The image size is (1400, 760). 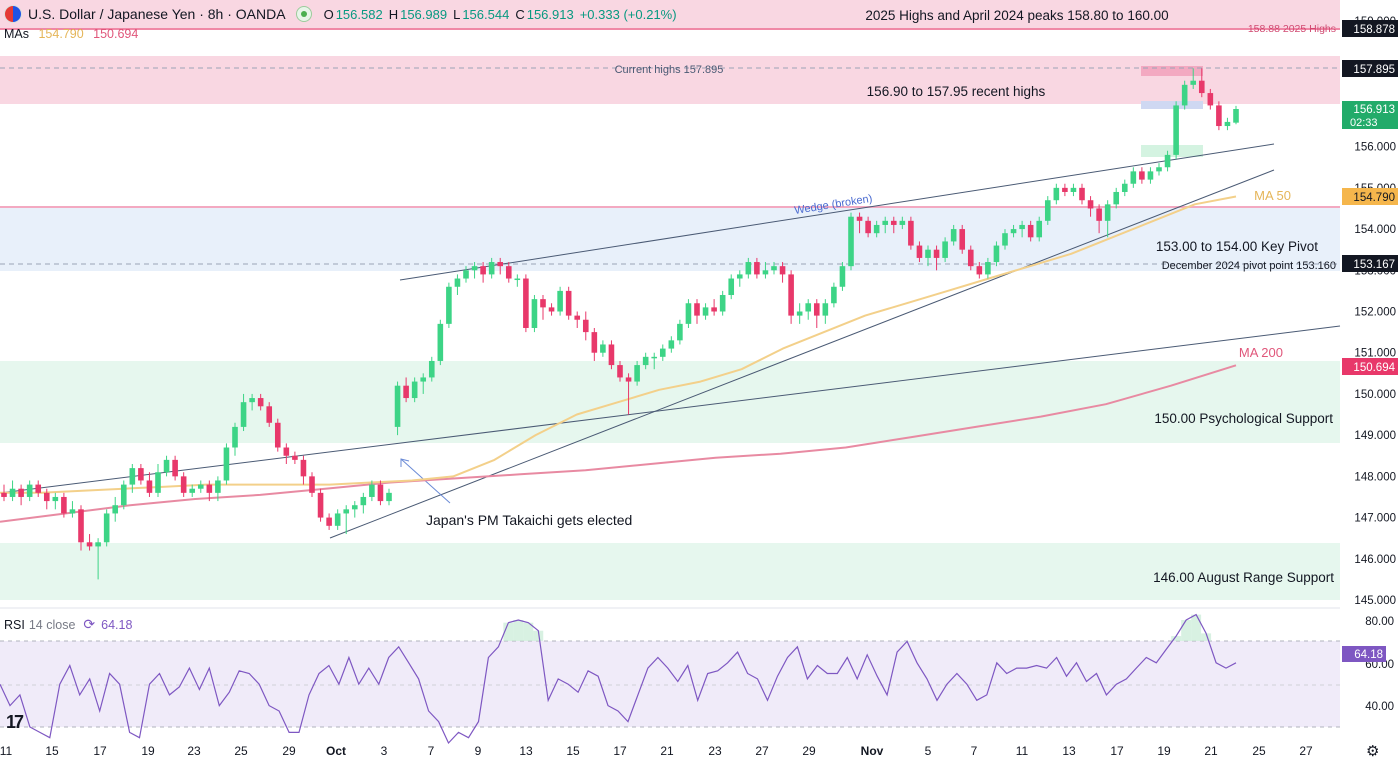 What do you see at coordinates (303, 14) in the screenshot?
I see `visibility-eye-icon` at bounding box center [303, 14].